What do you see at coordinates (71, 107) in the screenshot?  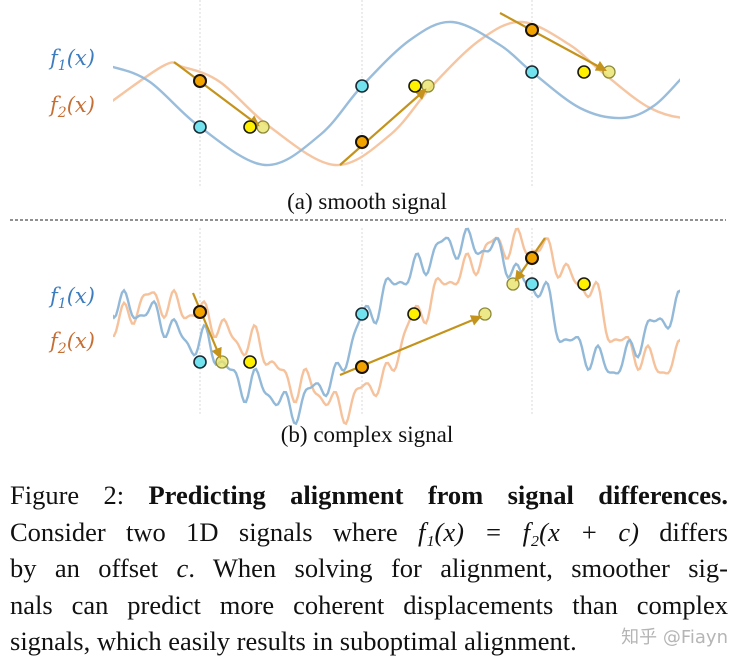 I see `f2-label-smooth: f2(x)` at bounding box center [71, 107].